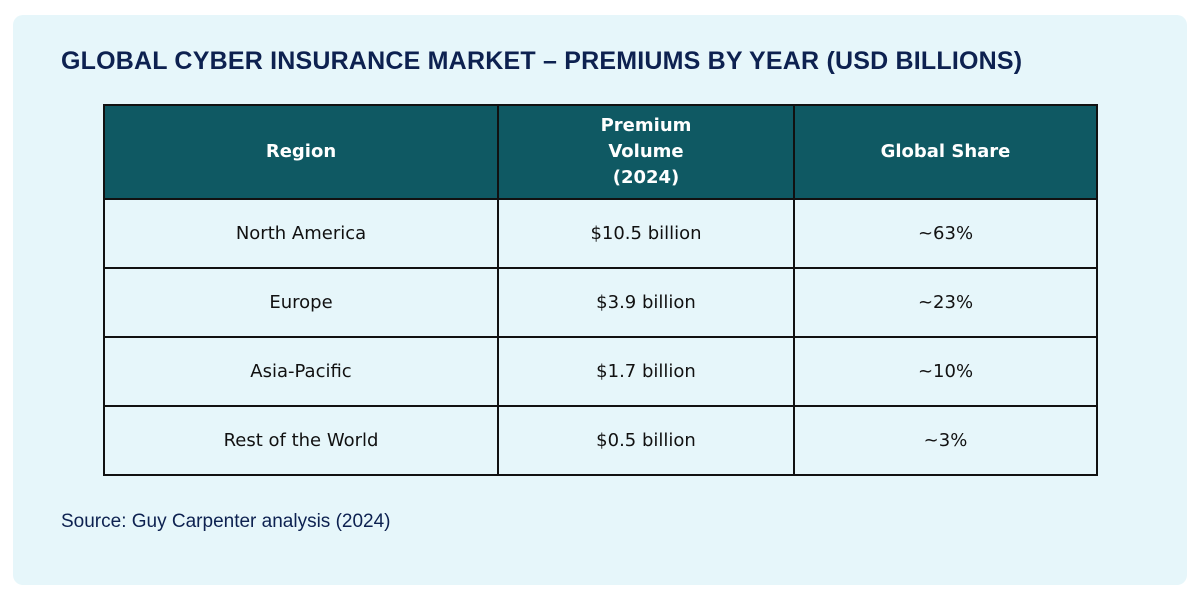  Describe the element at coordinates (646, 371) in the screenshot. I see `cell-premium: $1.7 billion` at that location.